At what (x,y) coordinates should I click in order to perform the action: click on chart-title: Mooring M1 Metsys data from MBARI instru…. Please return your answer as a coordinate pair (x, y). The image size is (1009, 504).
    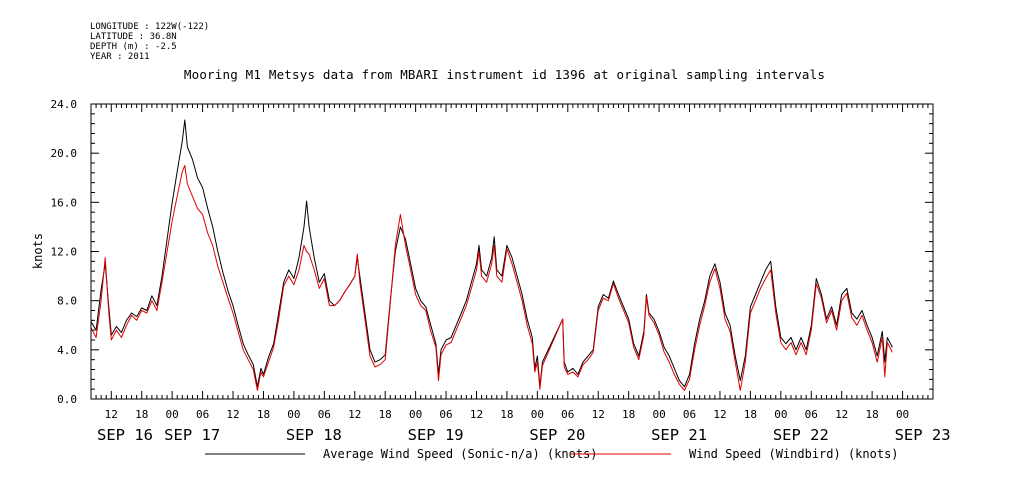
    Looking at the image, I should click on (504, 74).